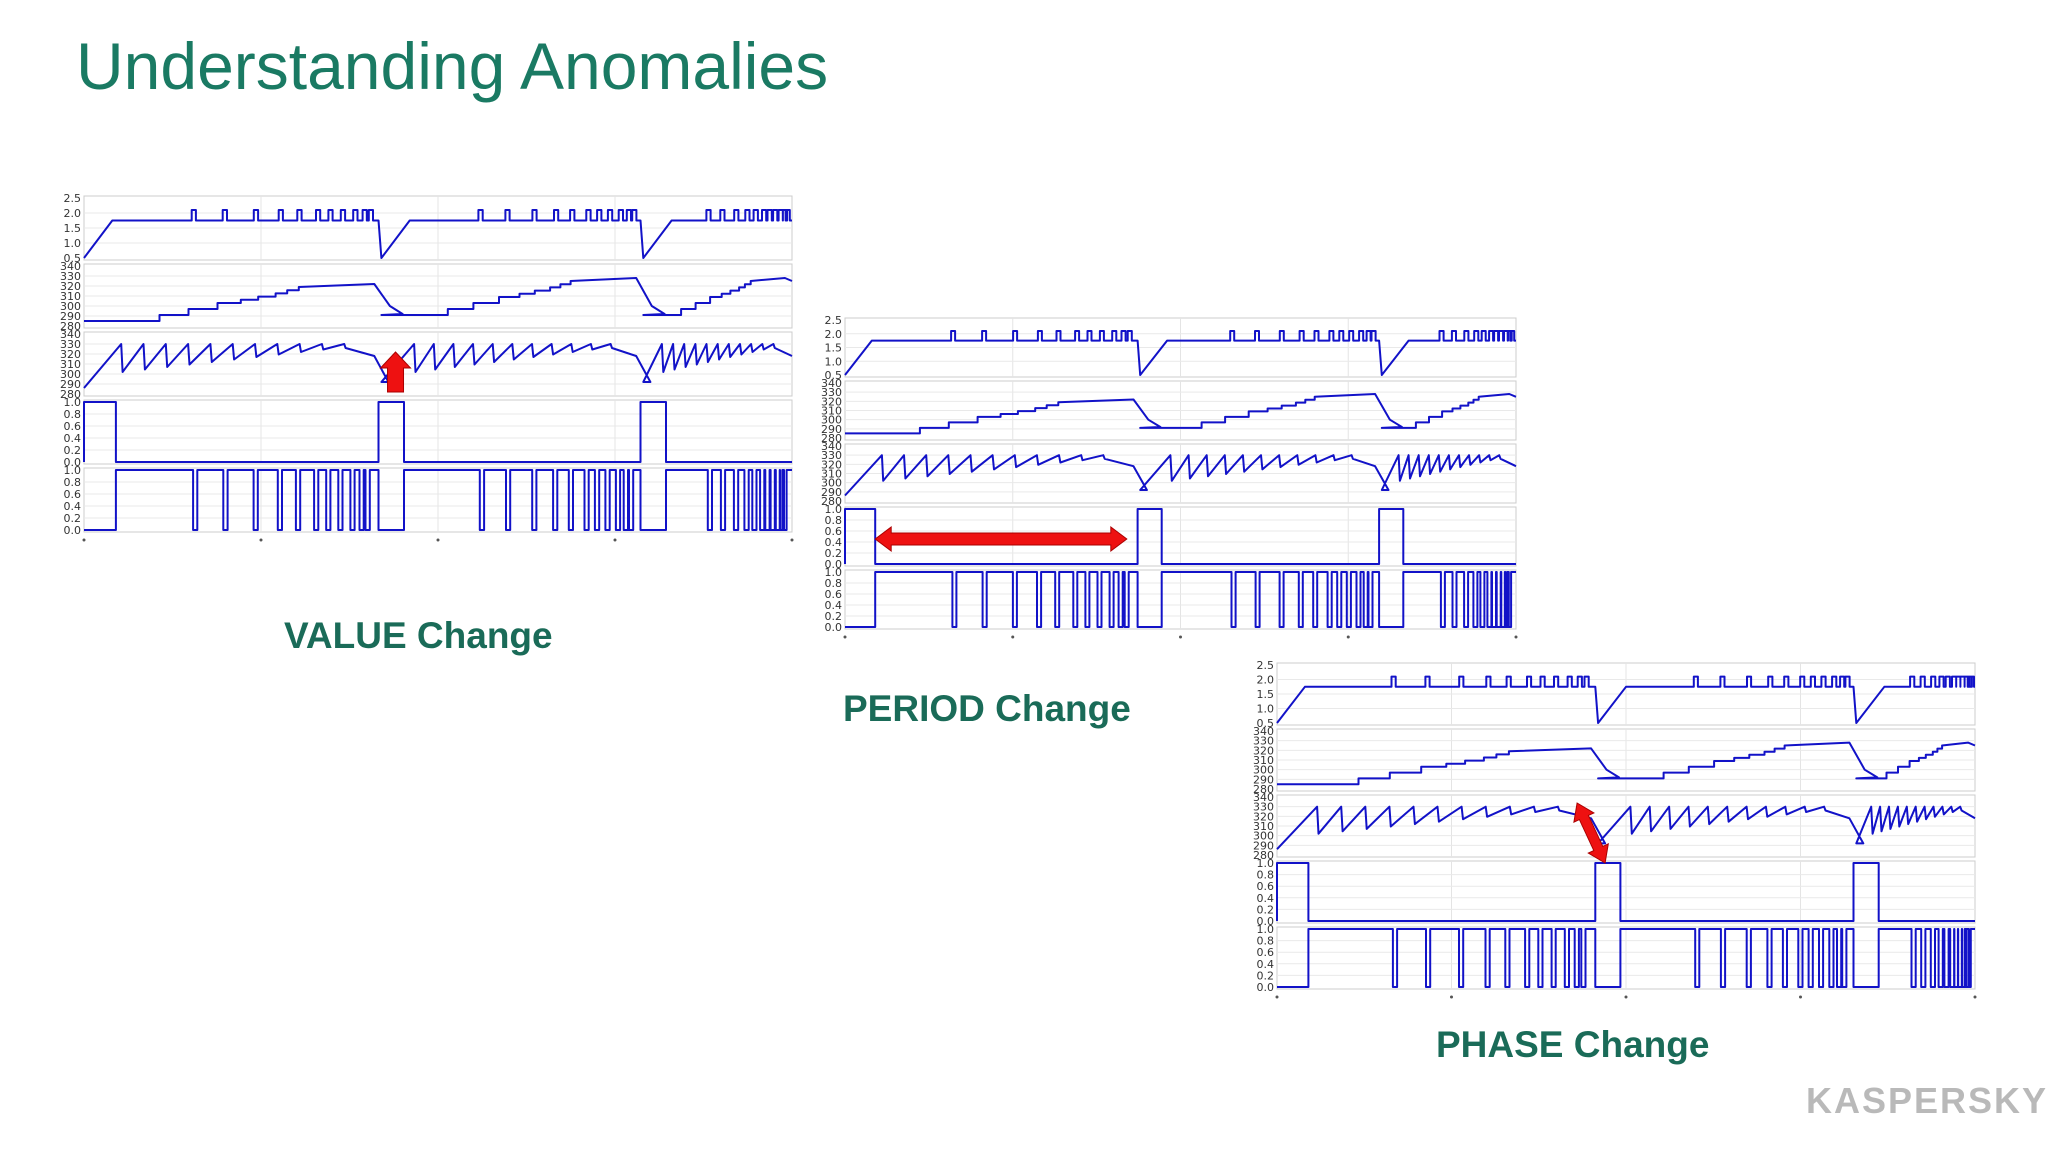 Image resolution: width=2048 pixels, height=1152 pixels. What do you see at coordinates (452, 66) in the screenshot?
I see `slide-title: Understanding Anomalies` at bounding box center [452, 66].